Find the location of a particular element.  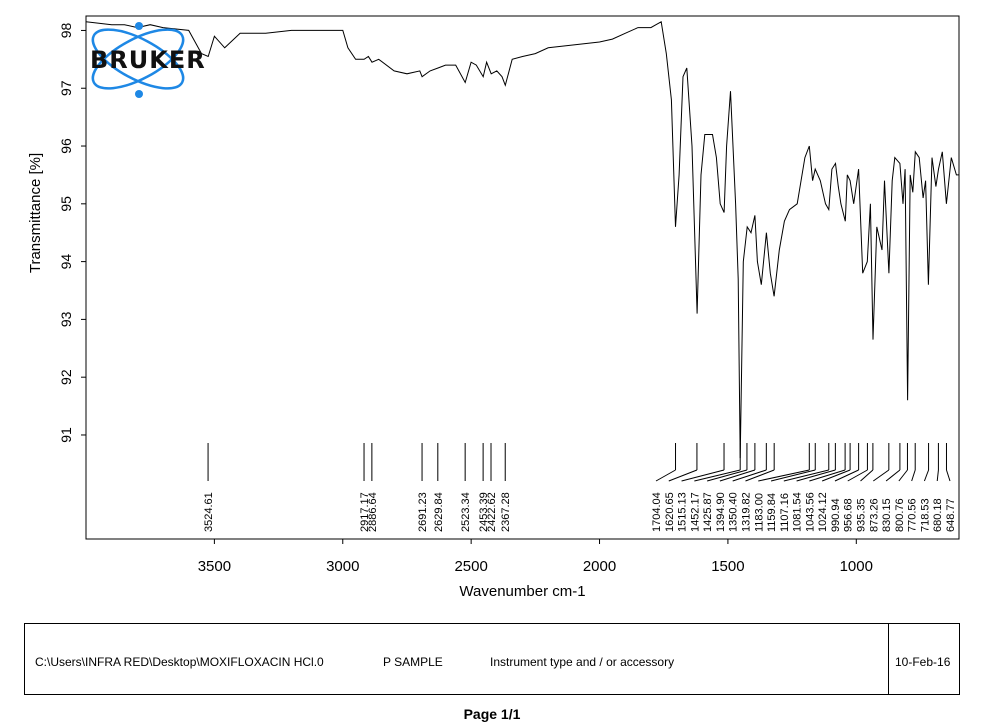

x-tick-label: 1000 is located at coordinates (856, 566).